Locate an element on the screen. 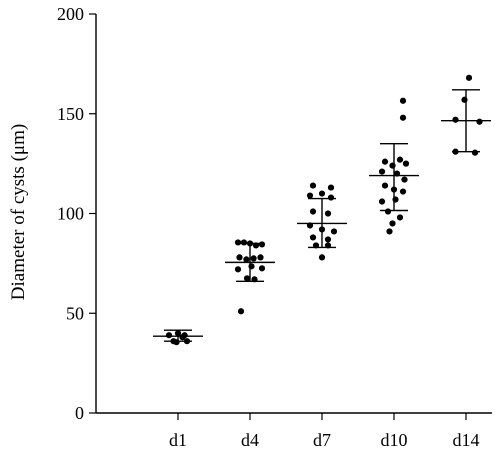 Image resolution: width=500 pixels, height=461 pixels. y-tick-label: 150 is located at coordinates (70, 114).